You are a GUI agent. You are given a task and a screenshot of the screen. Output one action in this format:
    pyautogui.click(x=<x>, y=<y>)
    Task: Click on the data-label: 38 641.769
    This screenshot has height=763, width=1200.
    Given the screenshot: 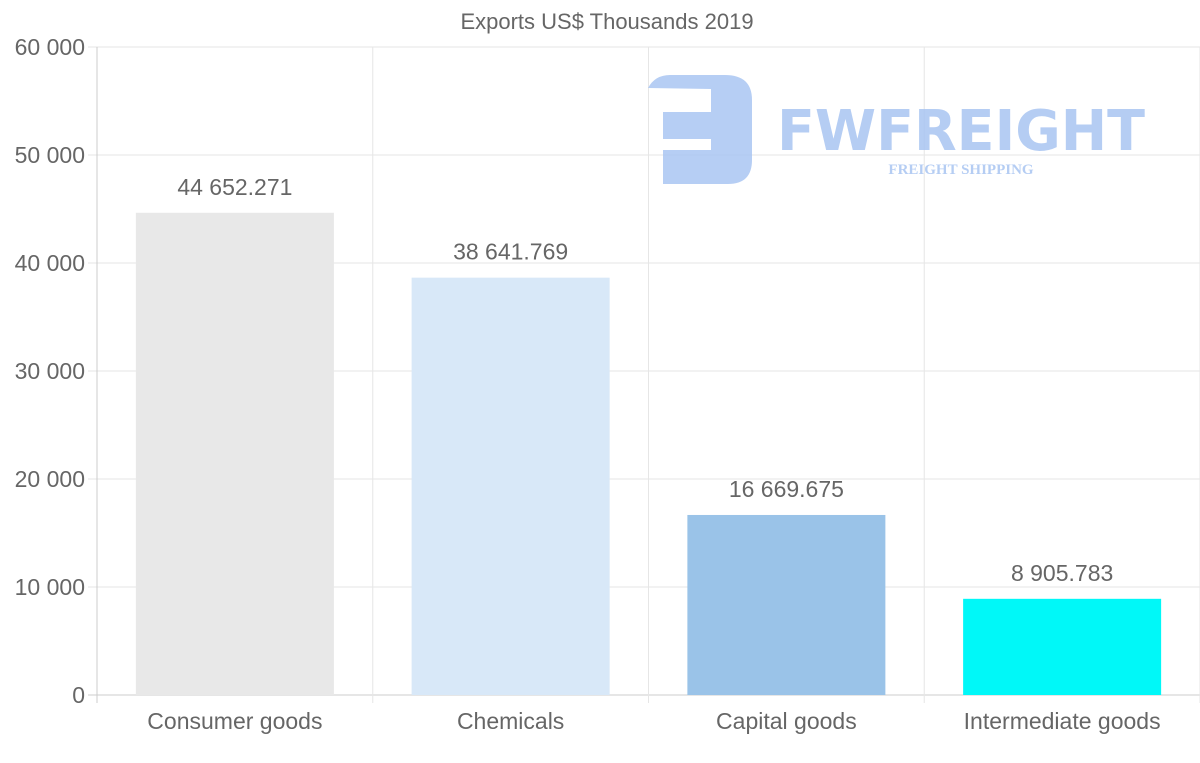 What is the action you would take?
    pyautogui.click(x=510, y=252)
    